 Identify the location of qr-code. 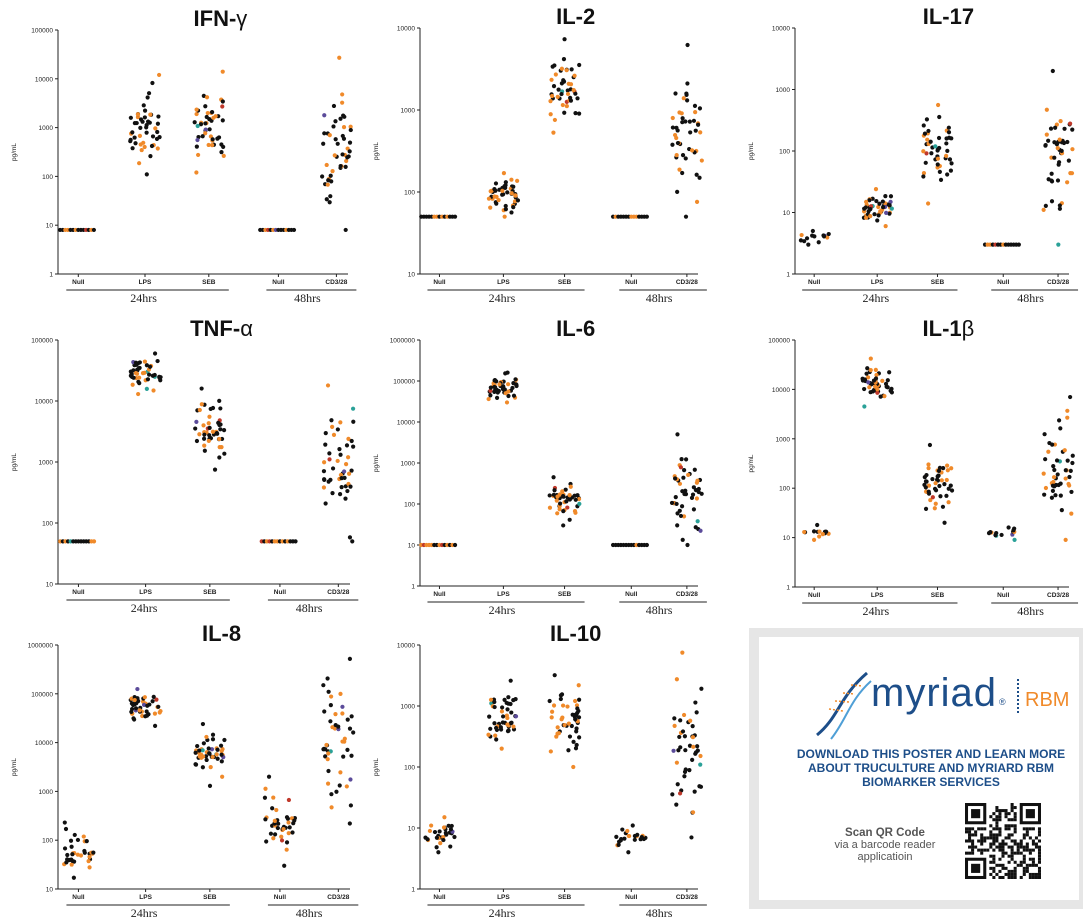
(1003, 841).